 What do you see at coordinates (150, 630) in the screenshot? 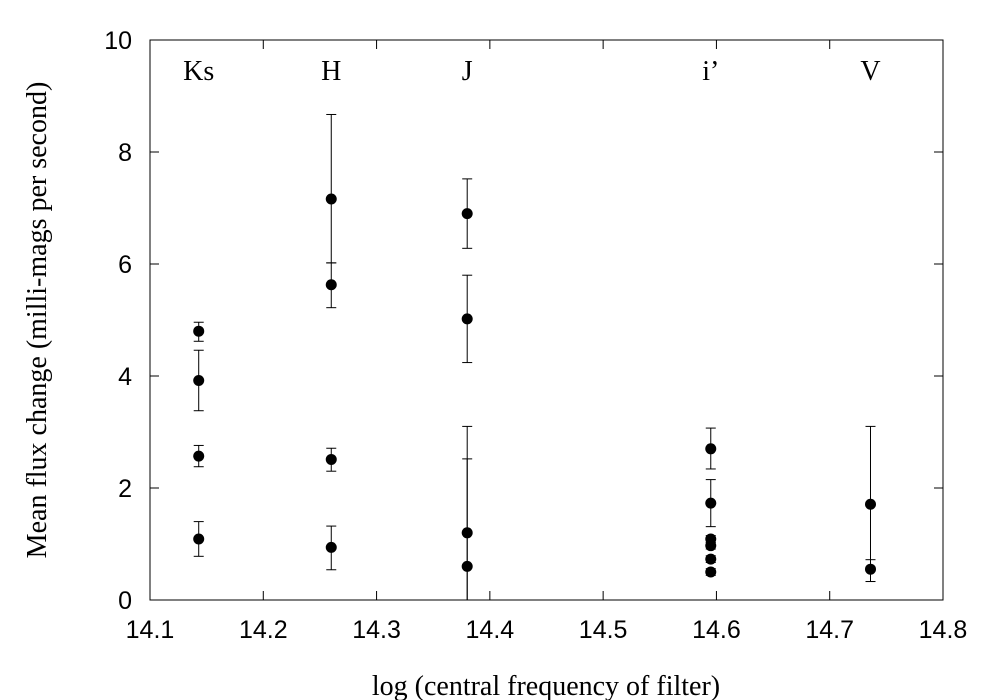
I see `x-tick-label: 14.1` at bounding box center [150, 630].